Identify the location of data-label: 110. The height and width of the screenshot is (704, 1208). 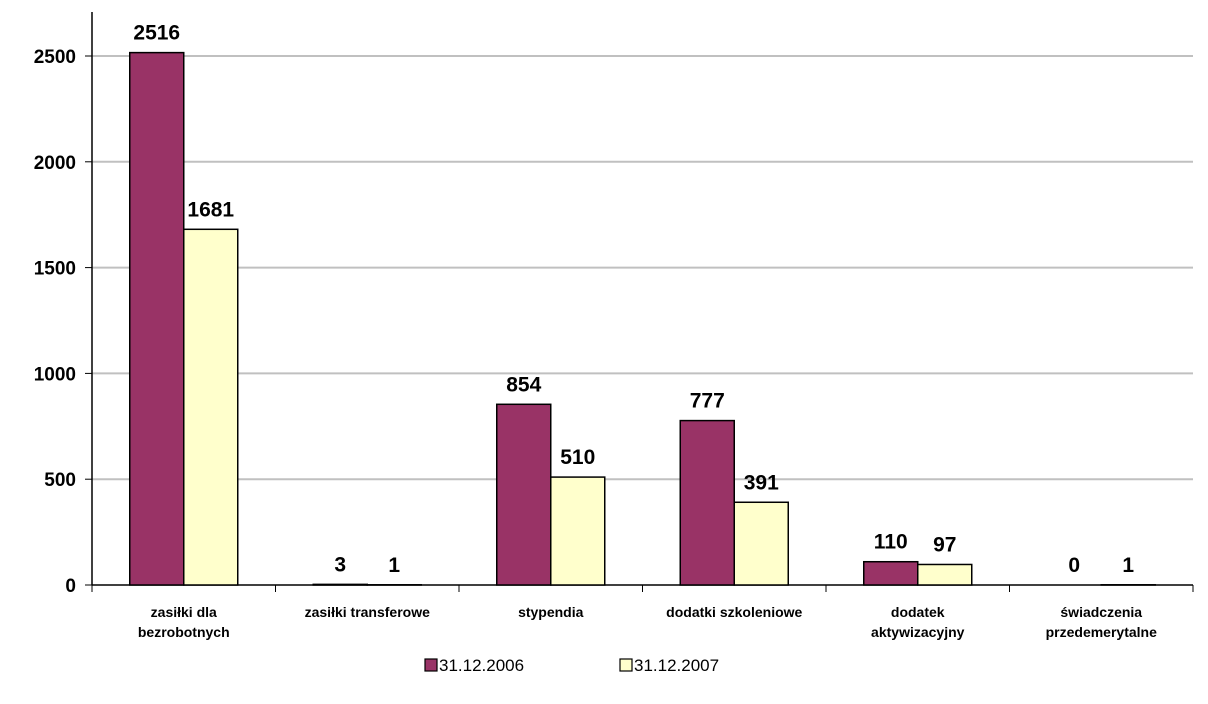
(891, 542).